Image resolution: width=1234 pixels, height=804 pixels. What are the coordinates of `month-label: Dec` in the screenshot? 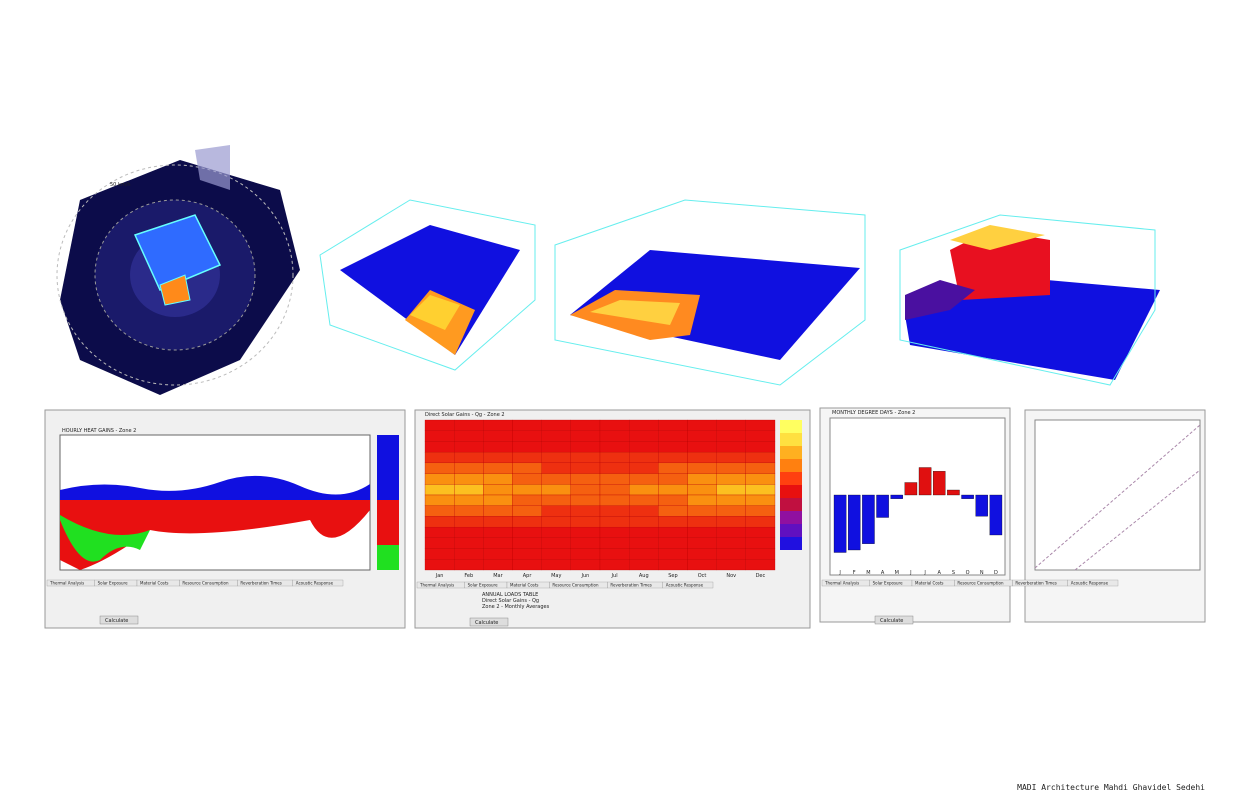 It's located at (761, 576).